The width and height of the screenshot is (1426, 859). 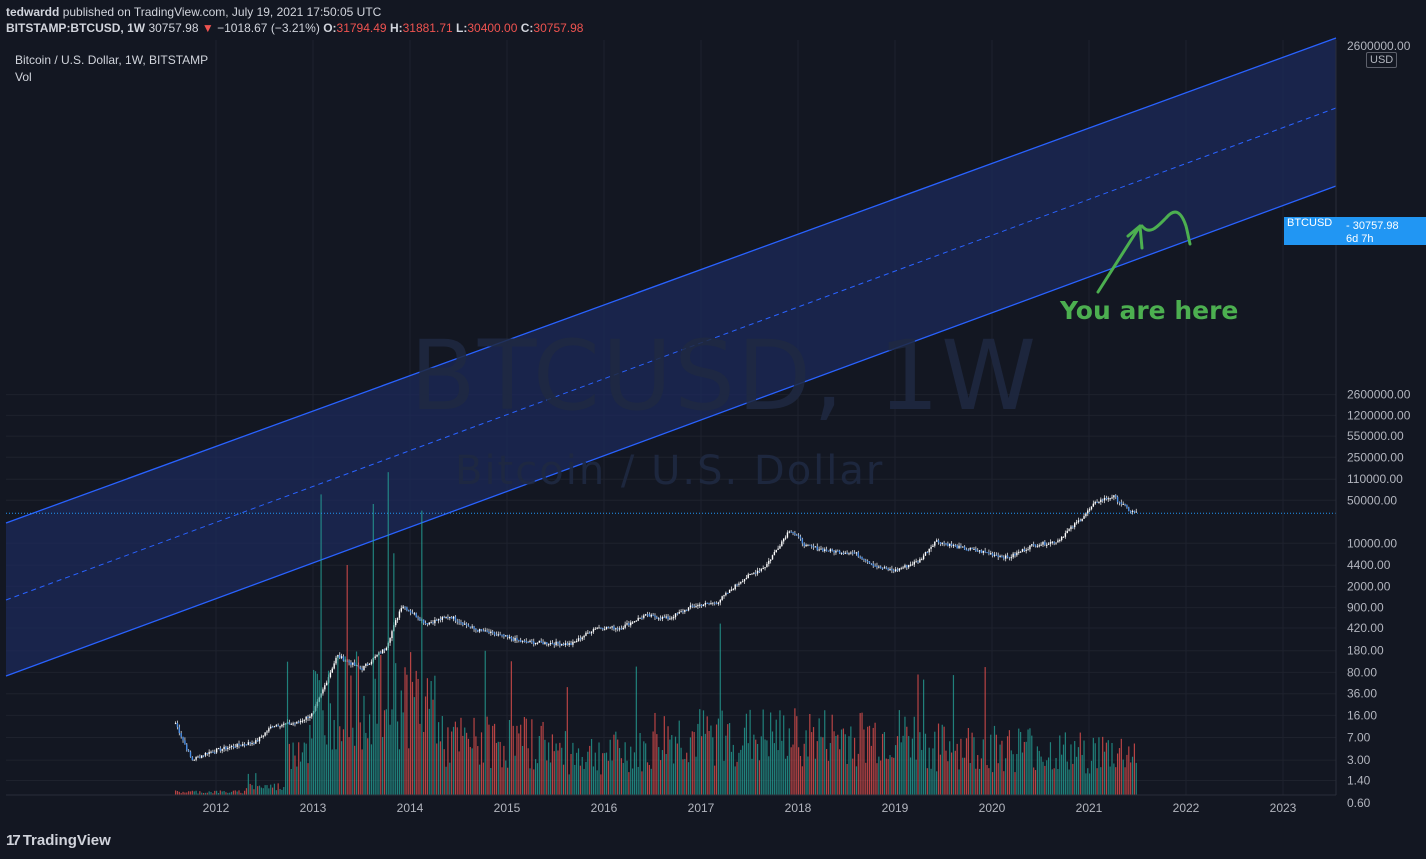 I want to click on tradingview-logo: 17 TradingView, so click(x=58, y=840).